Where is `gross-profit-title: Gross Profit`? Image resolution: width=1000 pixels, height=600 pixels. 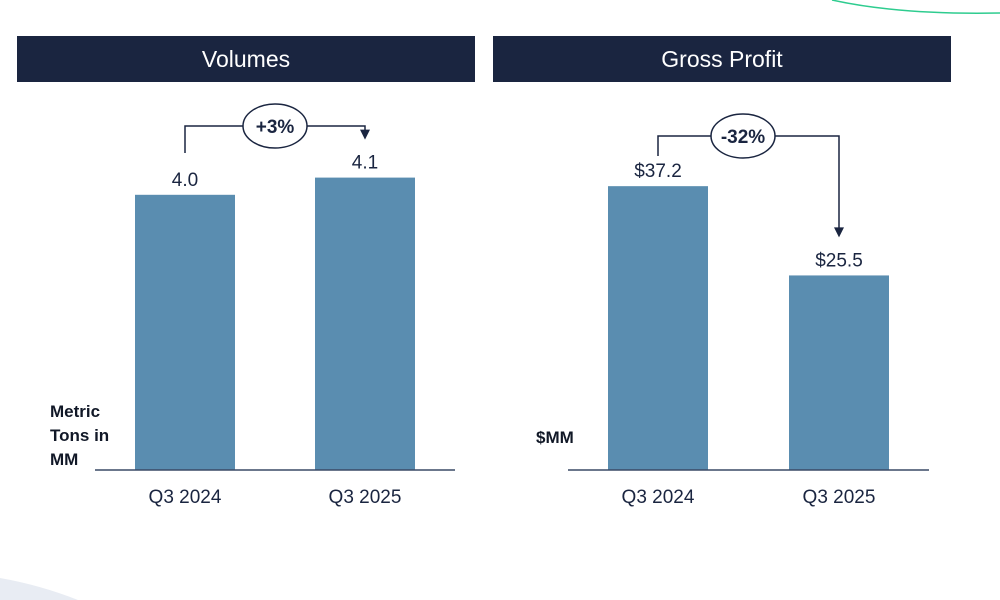 gross-profit-title: Gross Profit is located at coordinates (722, 58).